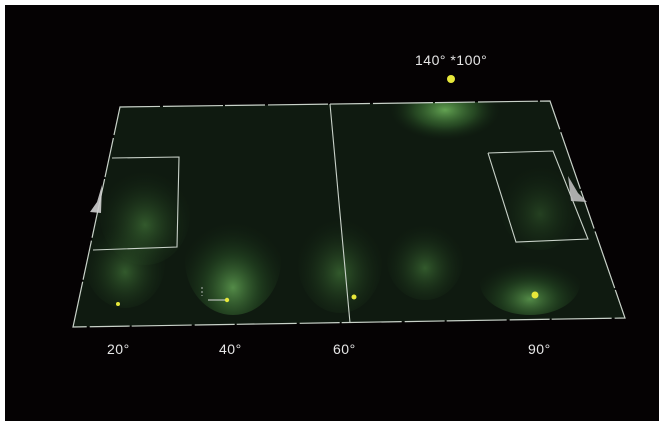 This screenshot has height=422, width=664. I want to click on right-penalty-box, so click(538, 196).